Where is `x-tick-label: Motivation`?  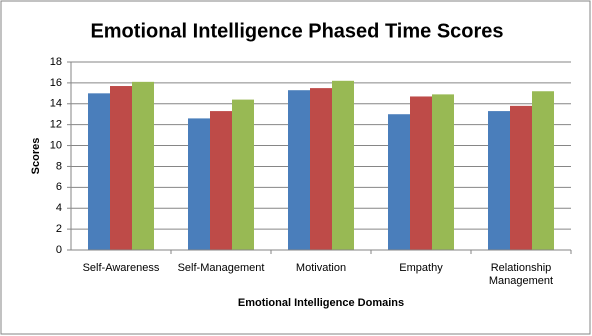
x-tick-label: Motivation is located at coordinates (321, 268).